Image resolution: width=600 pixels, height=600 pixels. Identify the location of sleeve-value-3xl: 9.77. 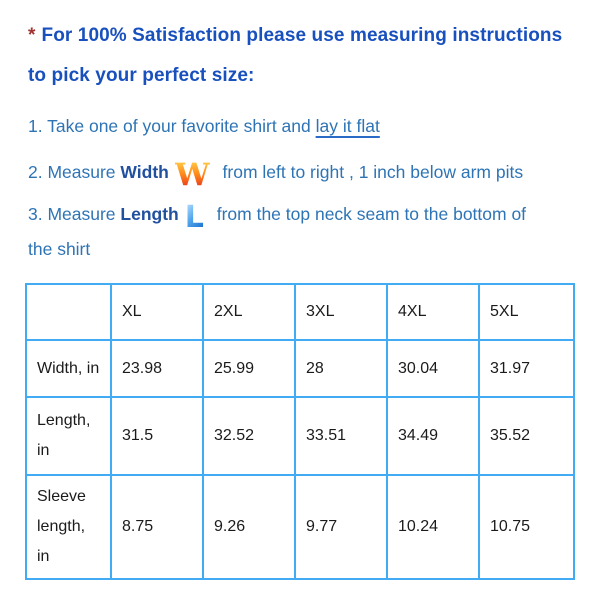
(341, 527).